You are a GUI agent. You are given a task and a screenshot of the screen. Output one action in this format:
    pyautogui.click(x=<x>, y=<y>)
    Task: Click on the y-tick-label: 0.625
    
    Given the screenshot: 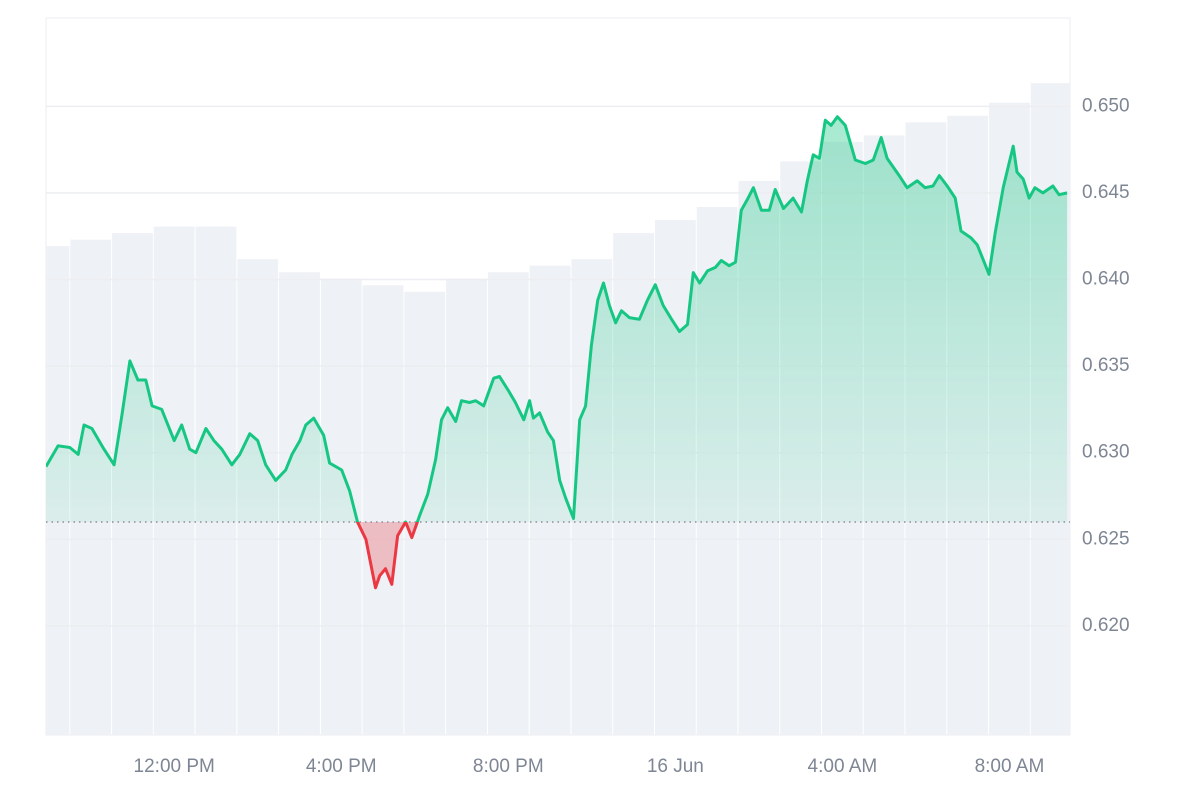 What is the action you would take?
    pyautogui.click(x=1106, y=538)
    